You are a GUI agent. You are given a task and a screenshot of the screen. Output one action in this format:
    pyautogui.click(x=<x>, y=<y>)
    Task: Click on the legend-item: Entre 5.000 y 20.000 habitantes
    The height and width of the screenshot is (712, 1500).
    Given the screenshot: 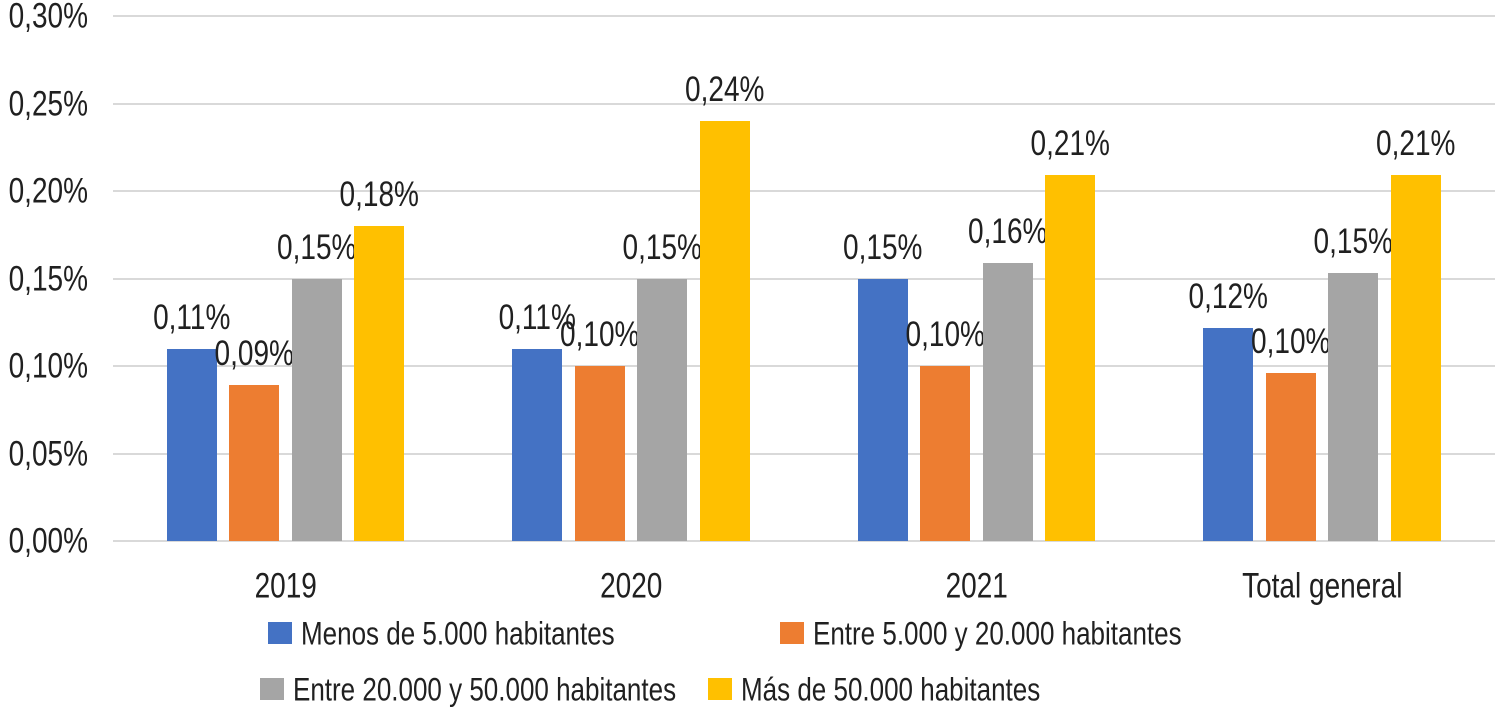 What is the action you would take?
    pyautogui.click(x=981, y=633)
    